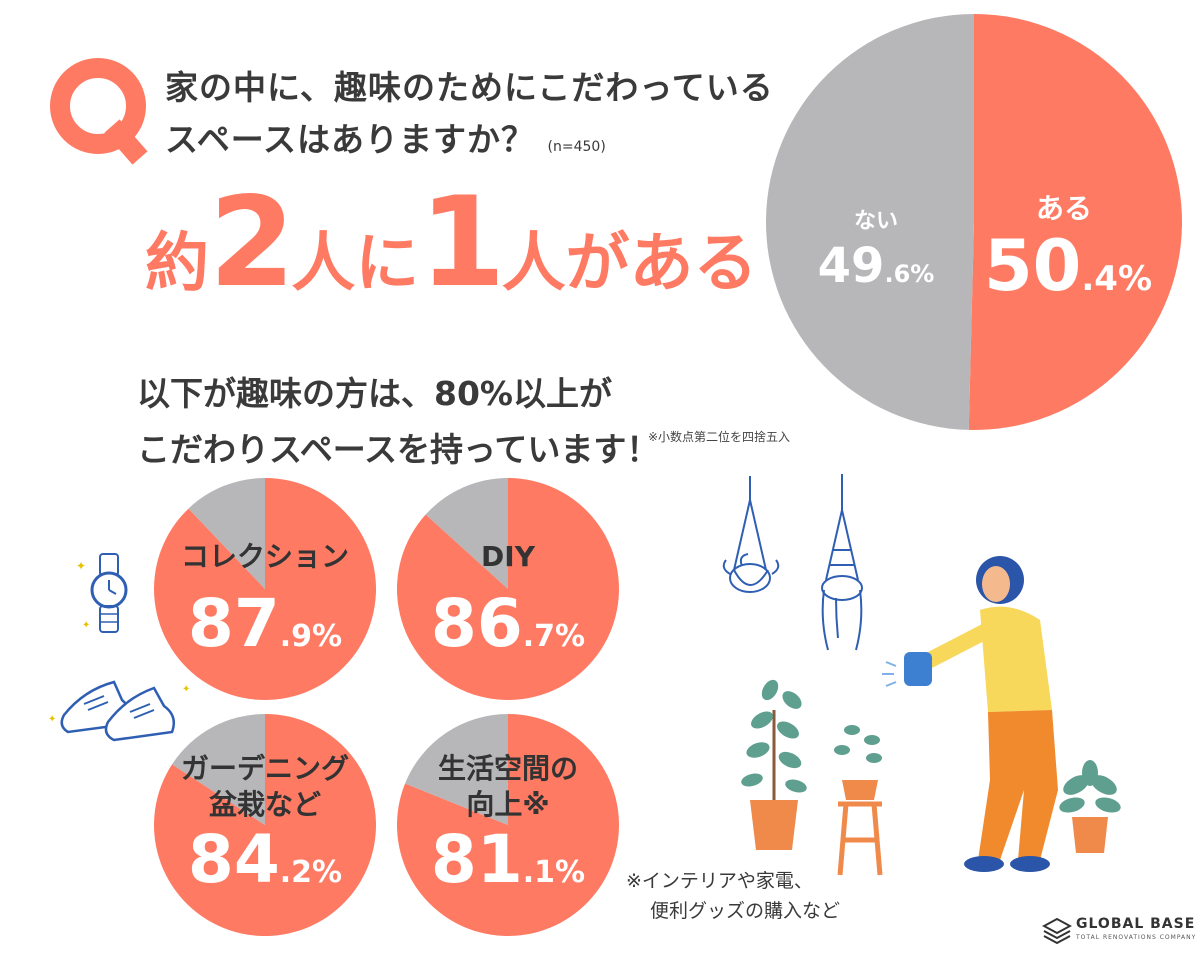 This screenshot has height=958, width=1200. What do you see at coordinates (733, 896) in the screenshot?
I see `items-note: ※インテリアや家電、 便利グッズの購入など` at bounding box center [733, 896].